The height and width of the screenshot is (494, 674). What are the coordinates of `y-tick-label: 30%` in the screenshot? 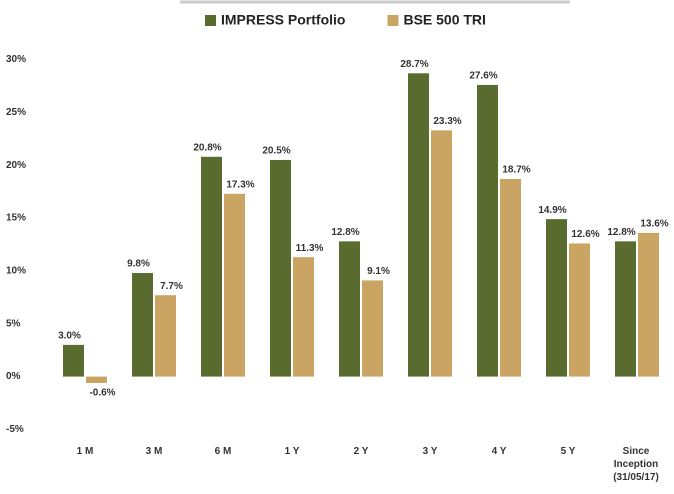 It's located at (16, 59).